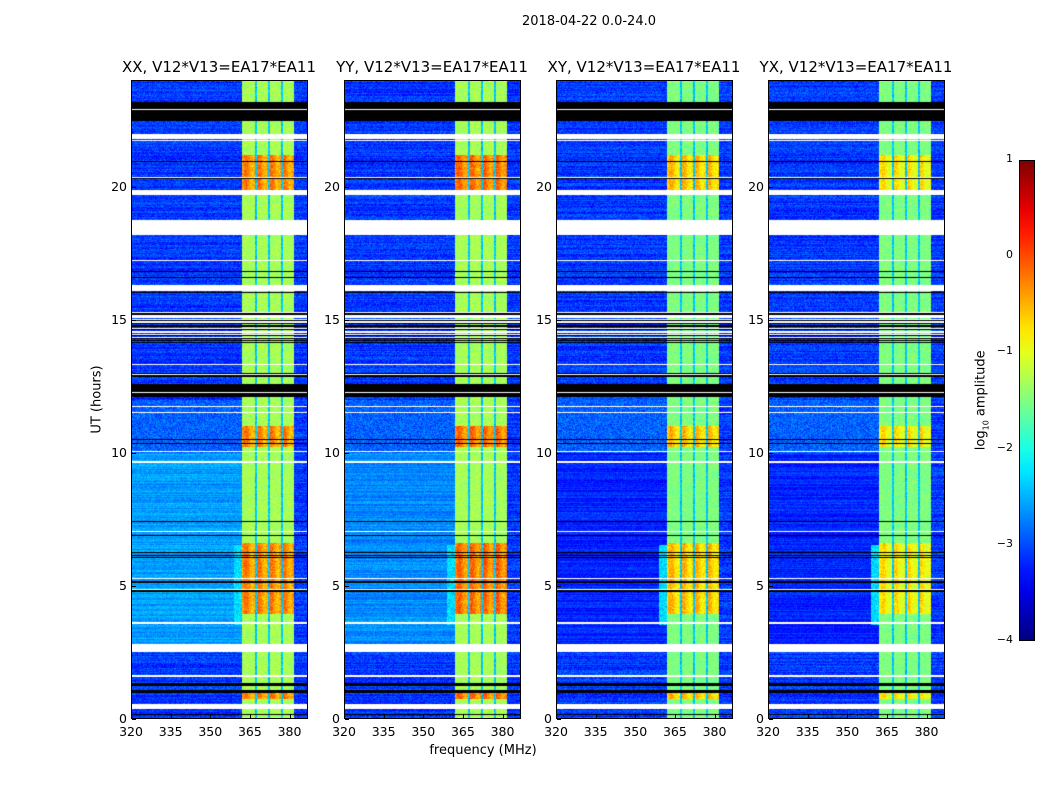 This screenshot has height=800, width=1050. I want to click on heatmap-panel-yy, so click(432, 399).